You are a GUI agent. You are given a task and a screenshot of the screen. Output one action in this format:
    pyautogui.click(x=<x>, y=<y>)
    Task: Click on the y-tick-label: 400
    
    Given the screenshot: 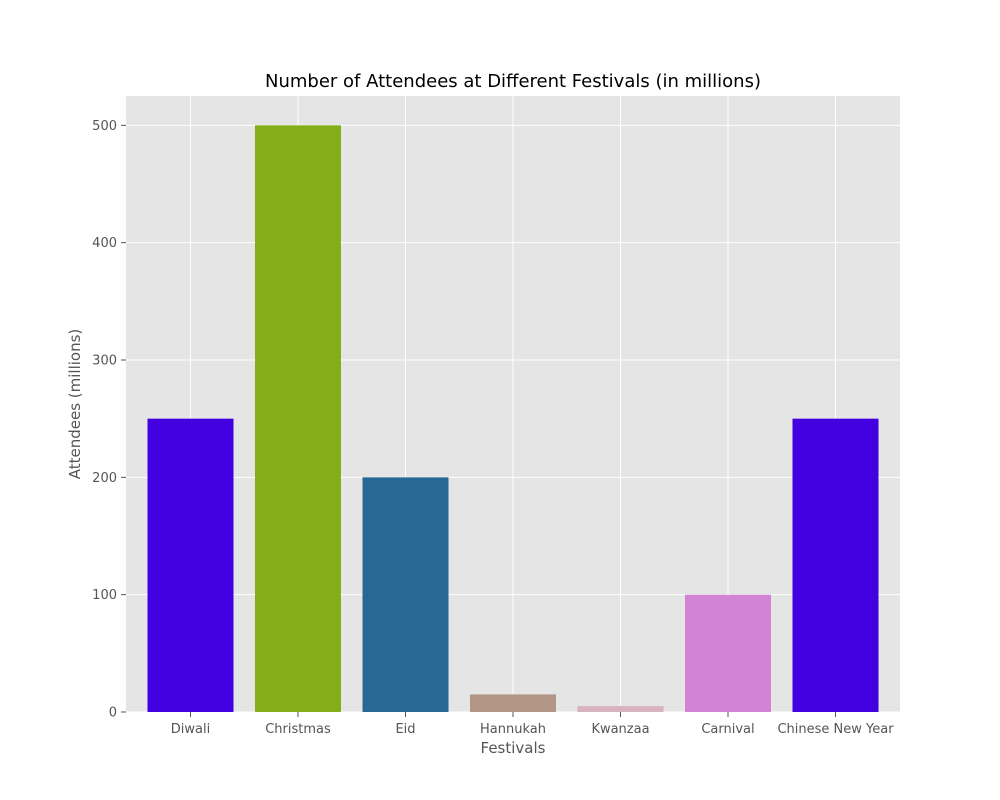 What is the action you would take?
    pyautogui.click(x=104, y=243)
    